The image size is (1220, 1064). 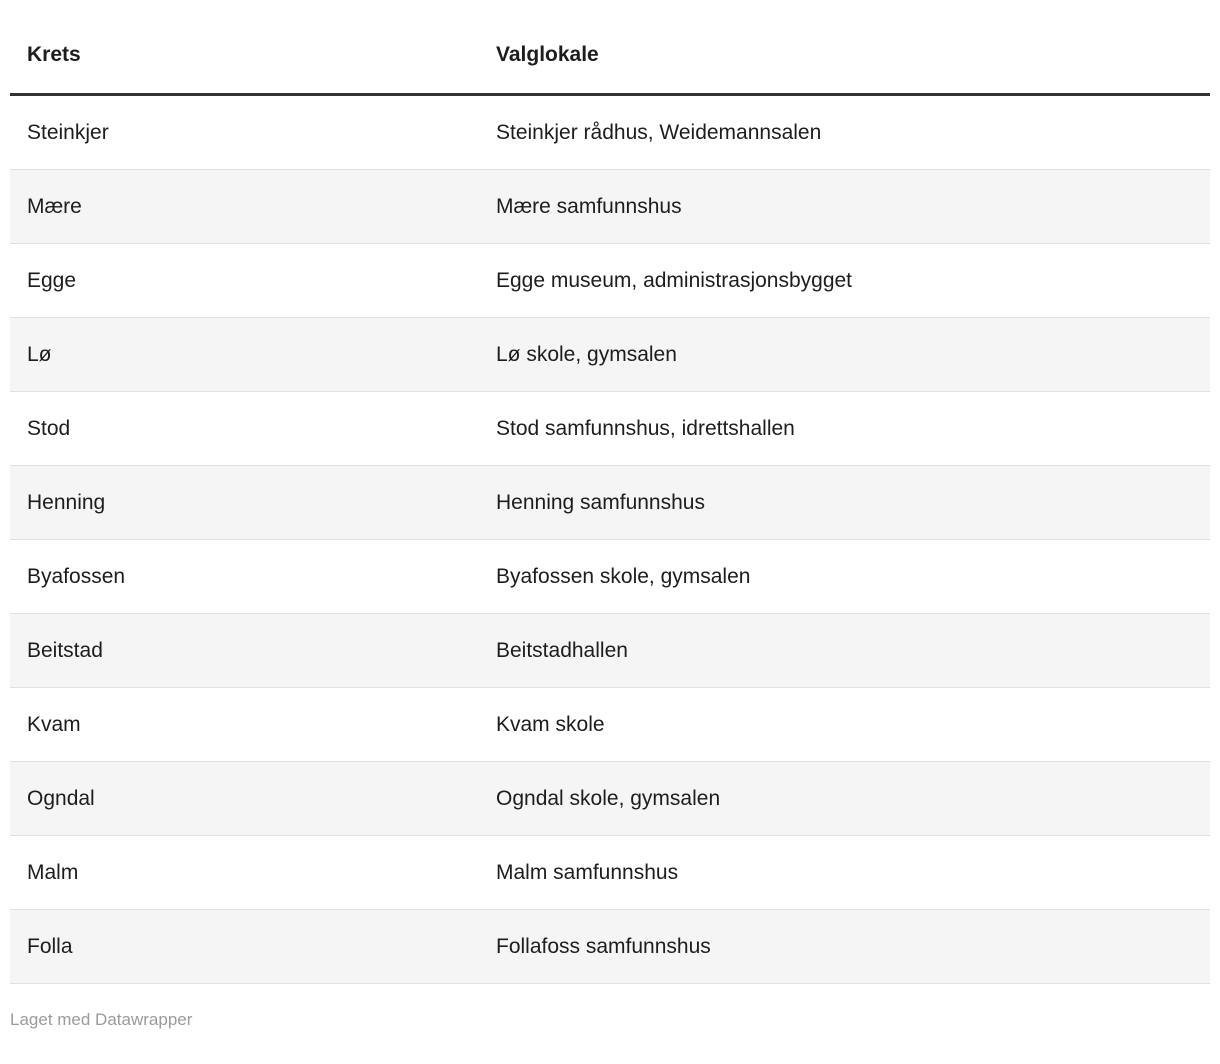 What do you see at coordinates (844, 576) in the screenshot?
I see `valglokale-cell: Byafossen skole, gymsalen` at bounding box center [844, 576].